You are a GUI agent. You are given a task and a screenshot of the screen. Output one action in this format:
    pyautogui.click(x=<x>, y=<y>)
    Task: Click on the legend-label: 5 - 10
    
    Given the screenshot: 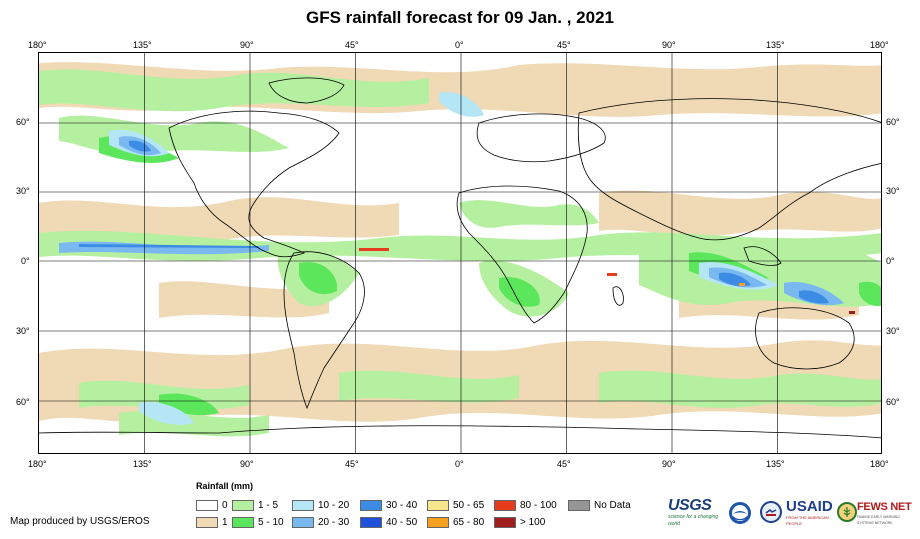 What is the action you would take?
    pyautogui.click(x=271, y=522)
    